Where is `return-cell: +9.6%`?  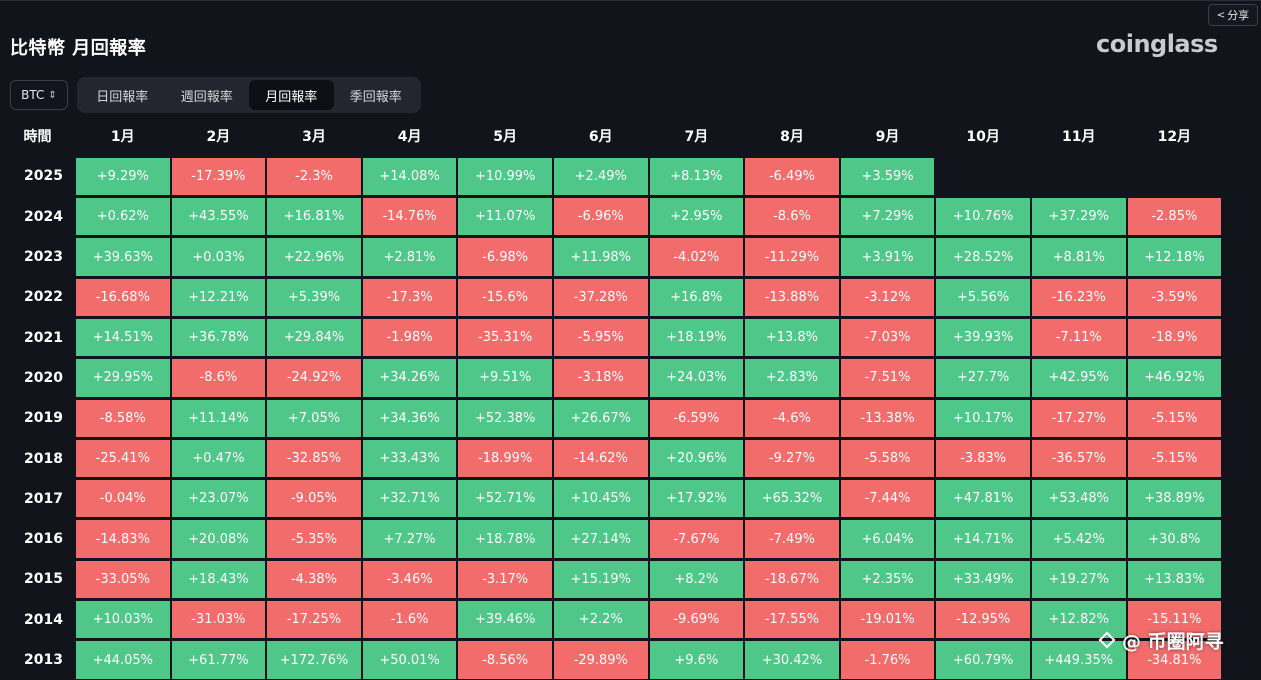
return-cell: +9.6% is located at coordinates (696, 660).